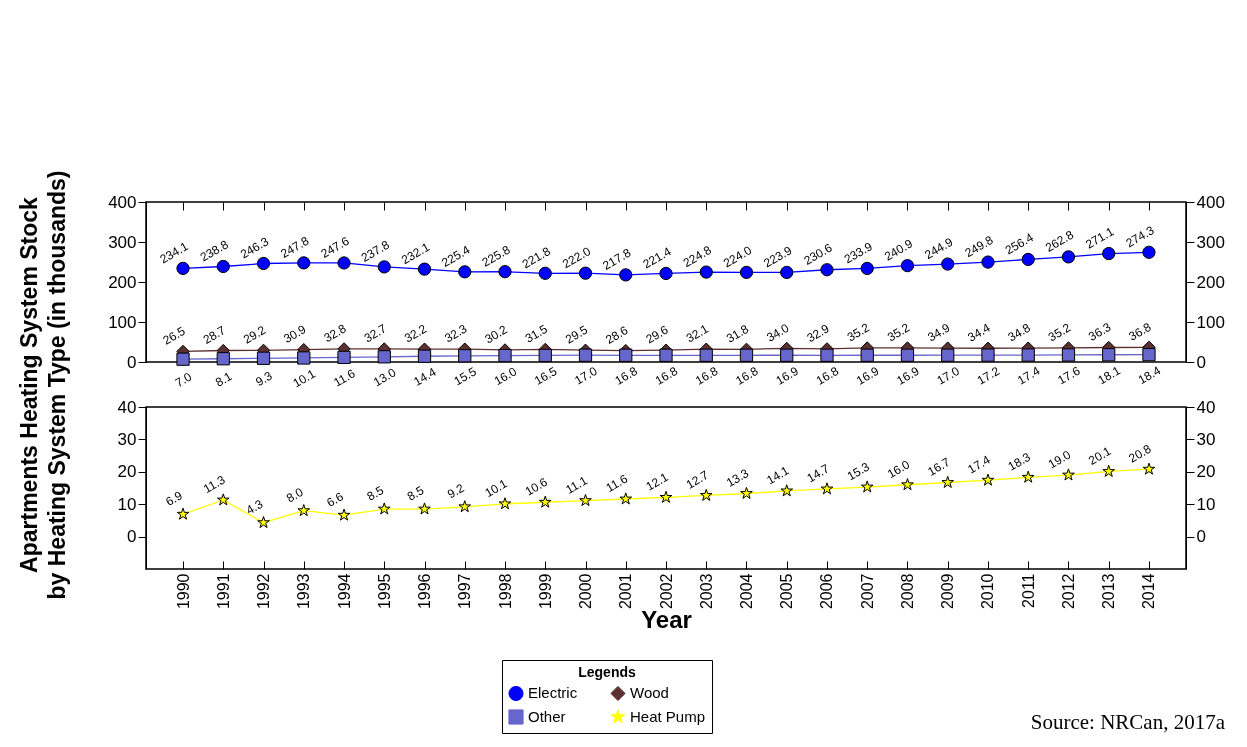 The image size is (1247, 747). What do you see at coordinates (1149, 591) in the screenshot?
I see `x-tick-label: 2014` at bounding box center [1149, 591].